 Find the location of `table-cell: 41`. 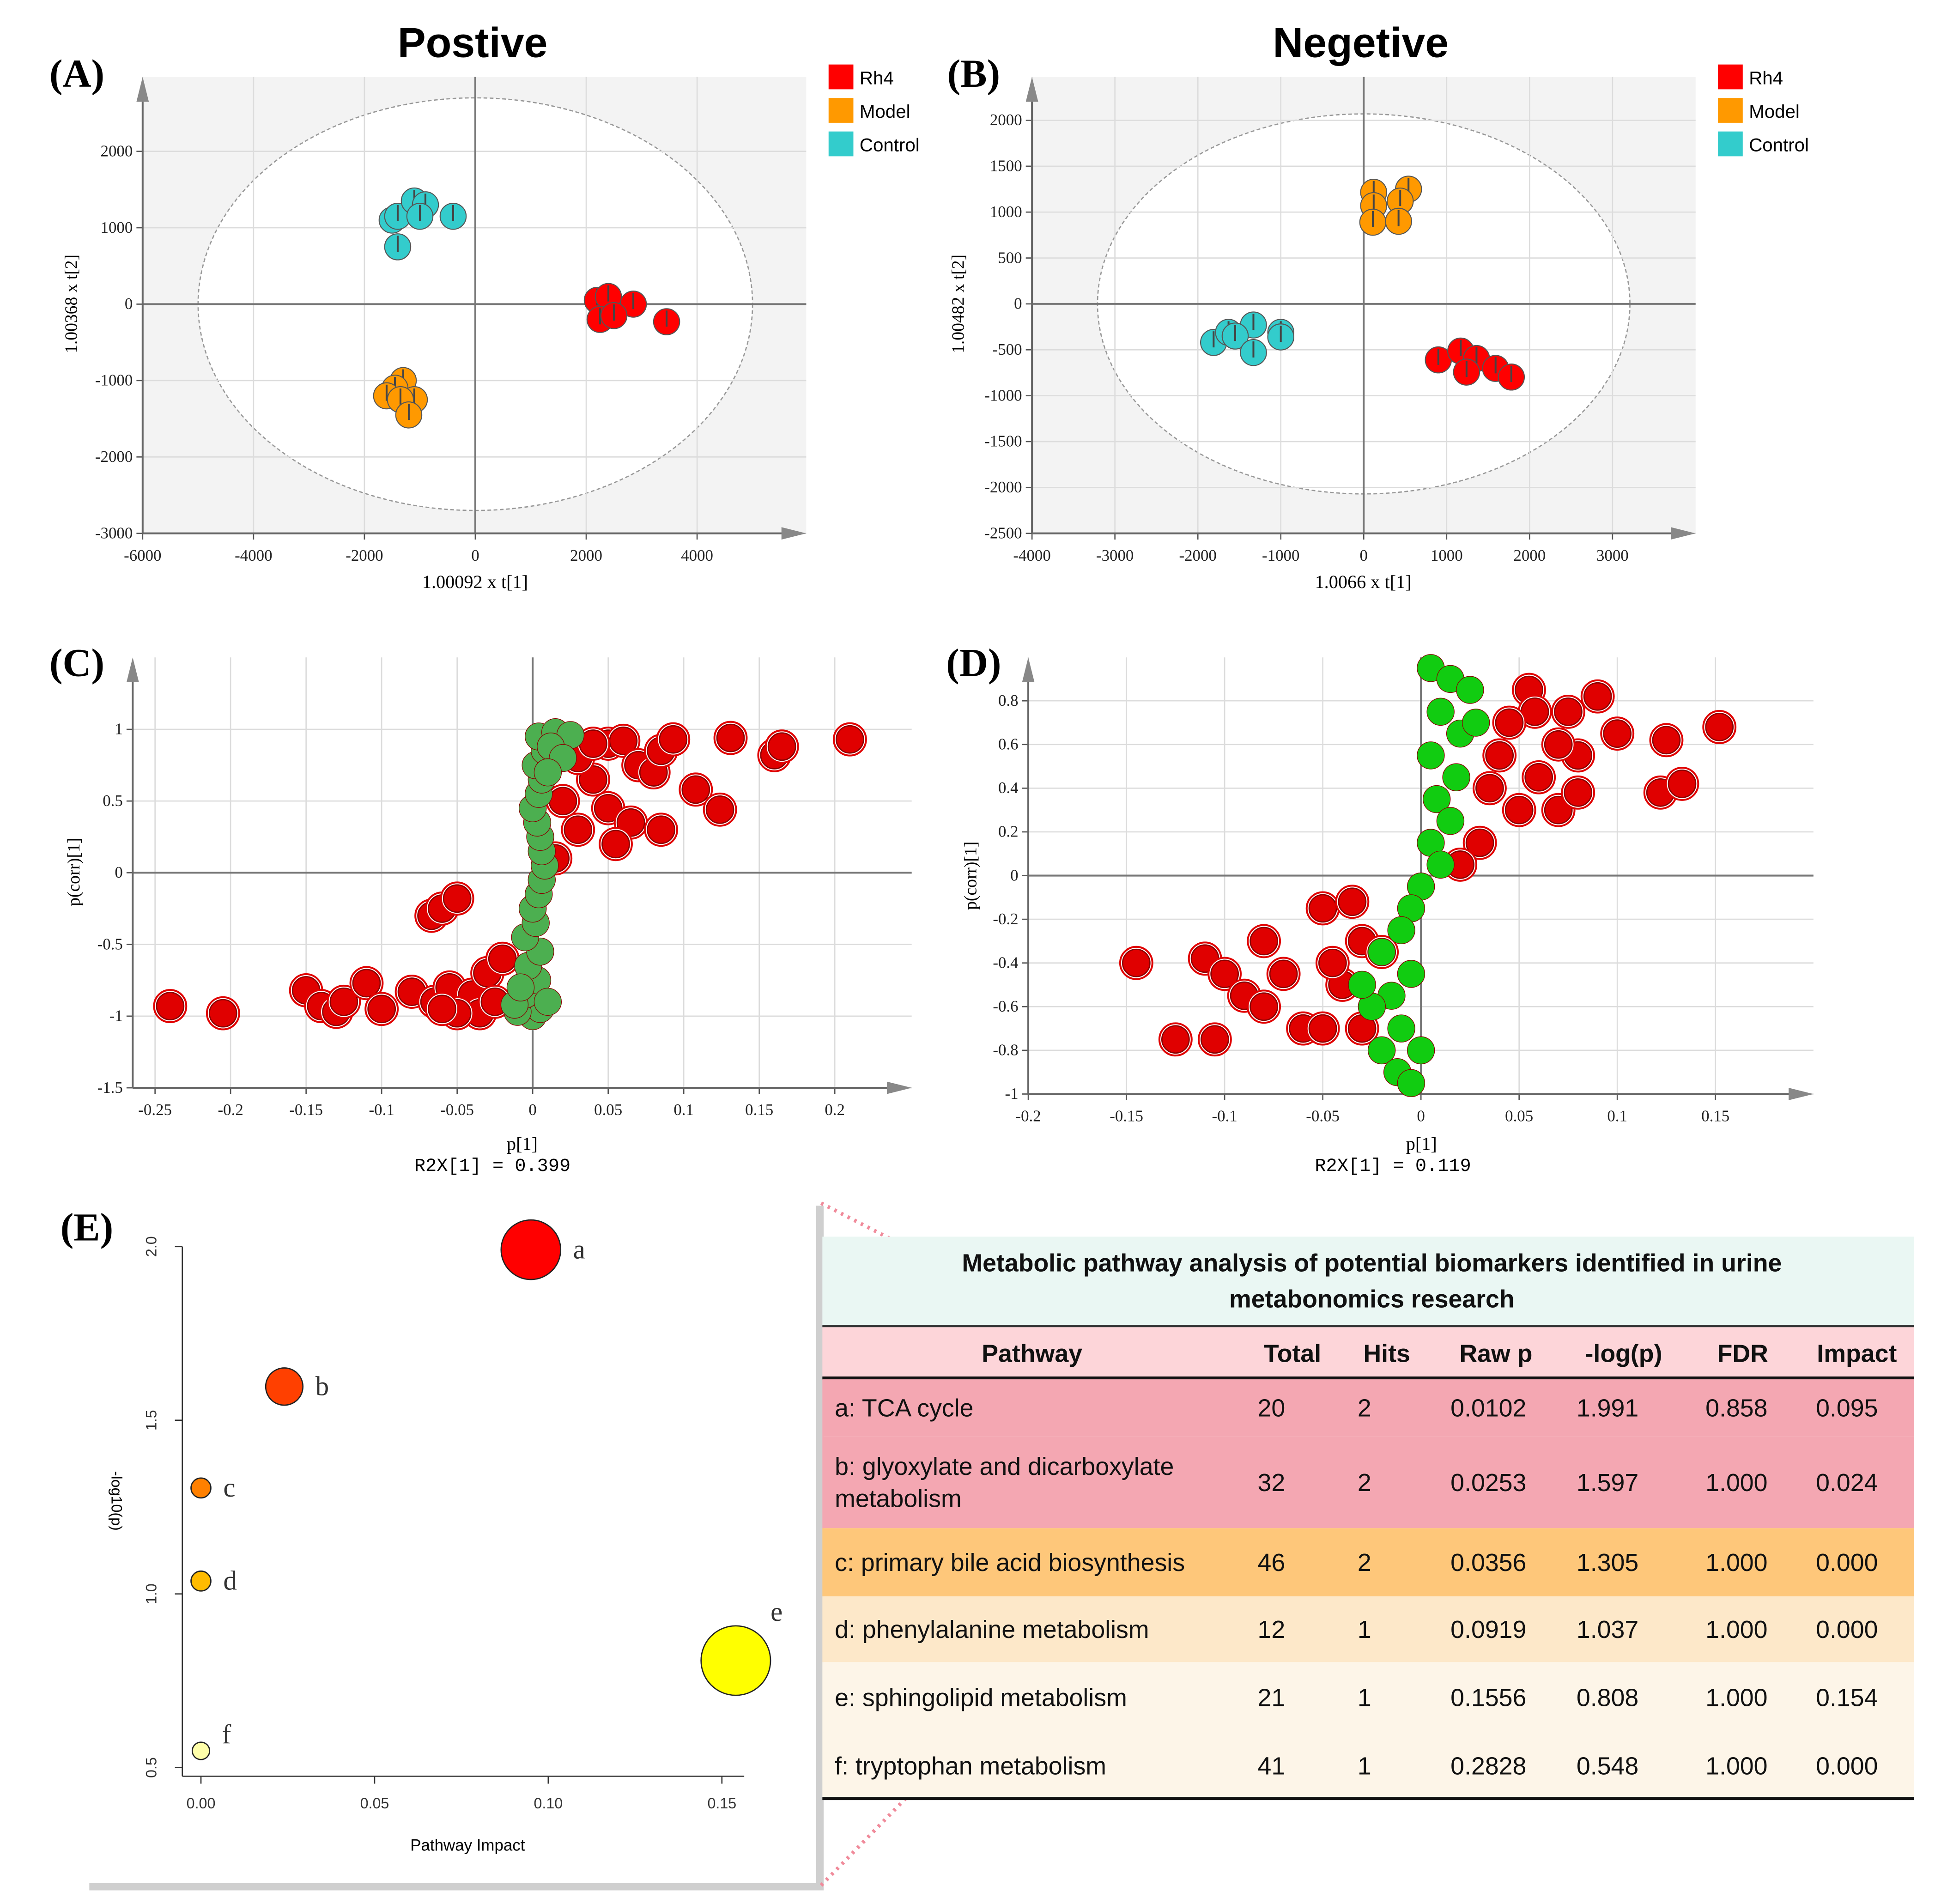

table-cell: 41 is located at coordinates (1272, 1766).